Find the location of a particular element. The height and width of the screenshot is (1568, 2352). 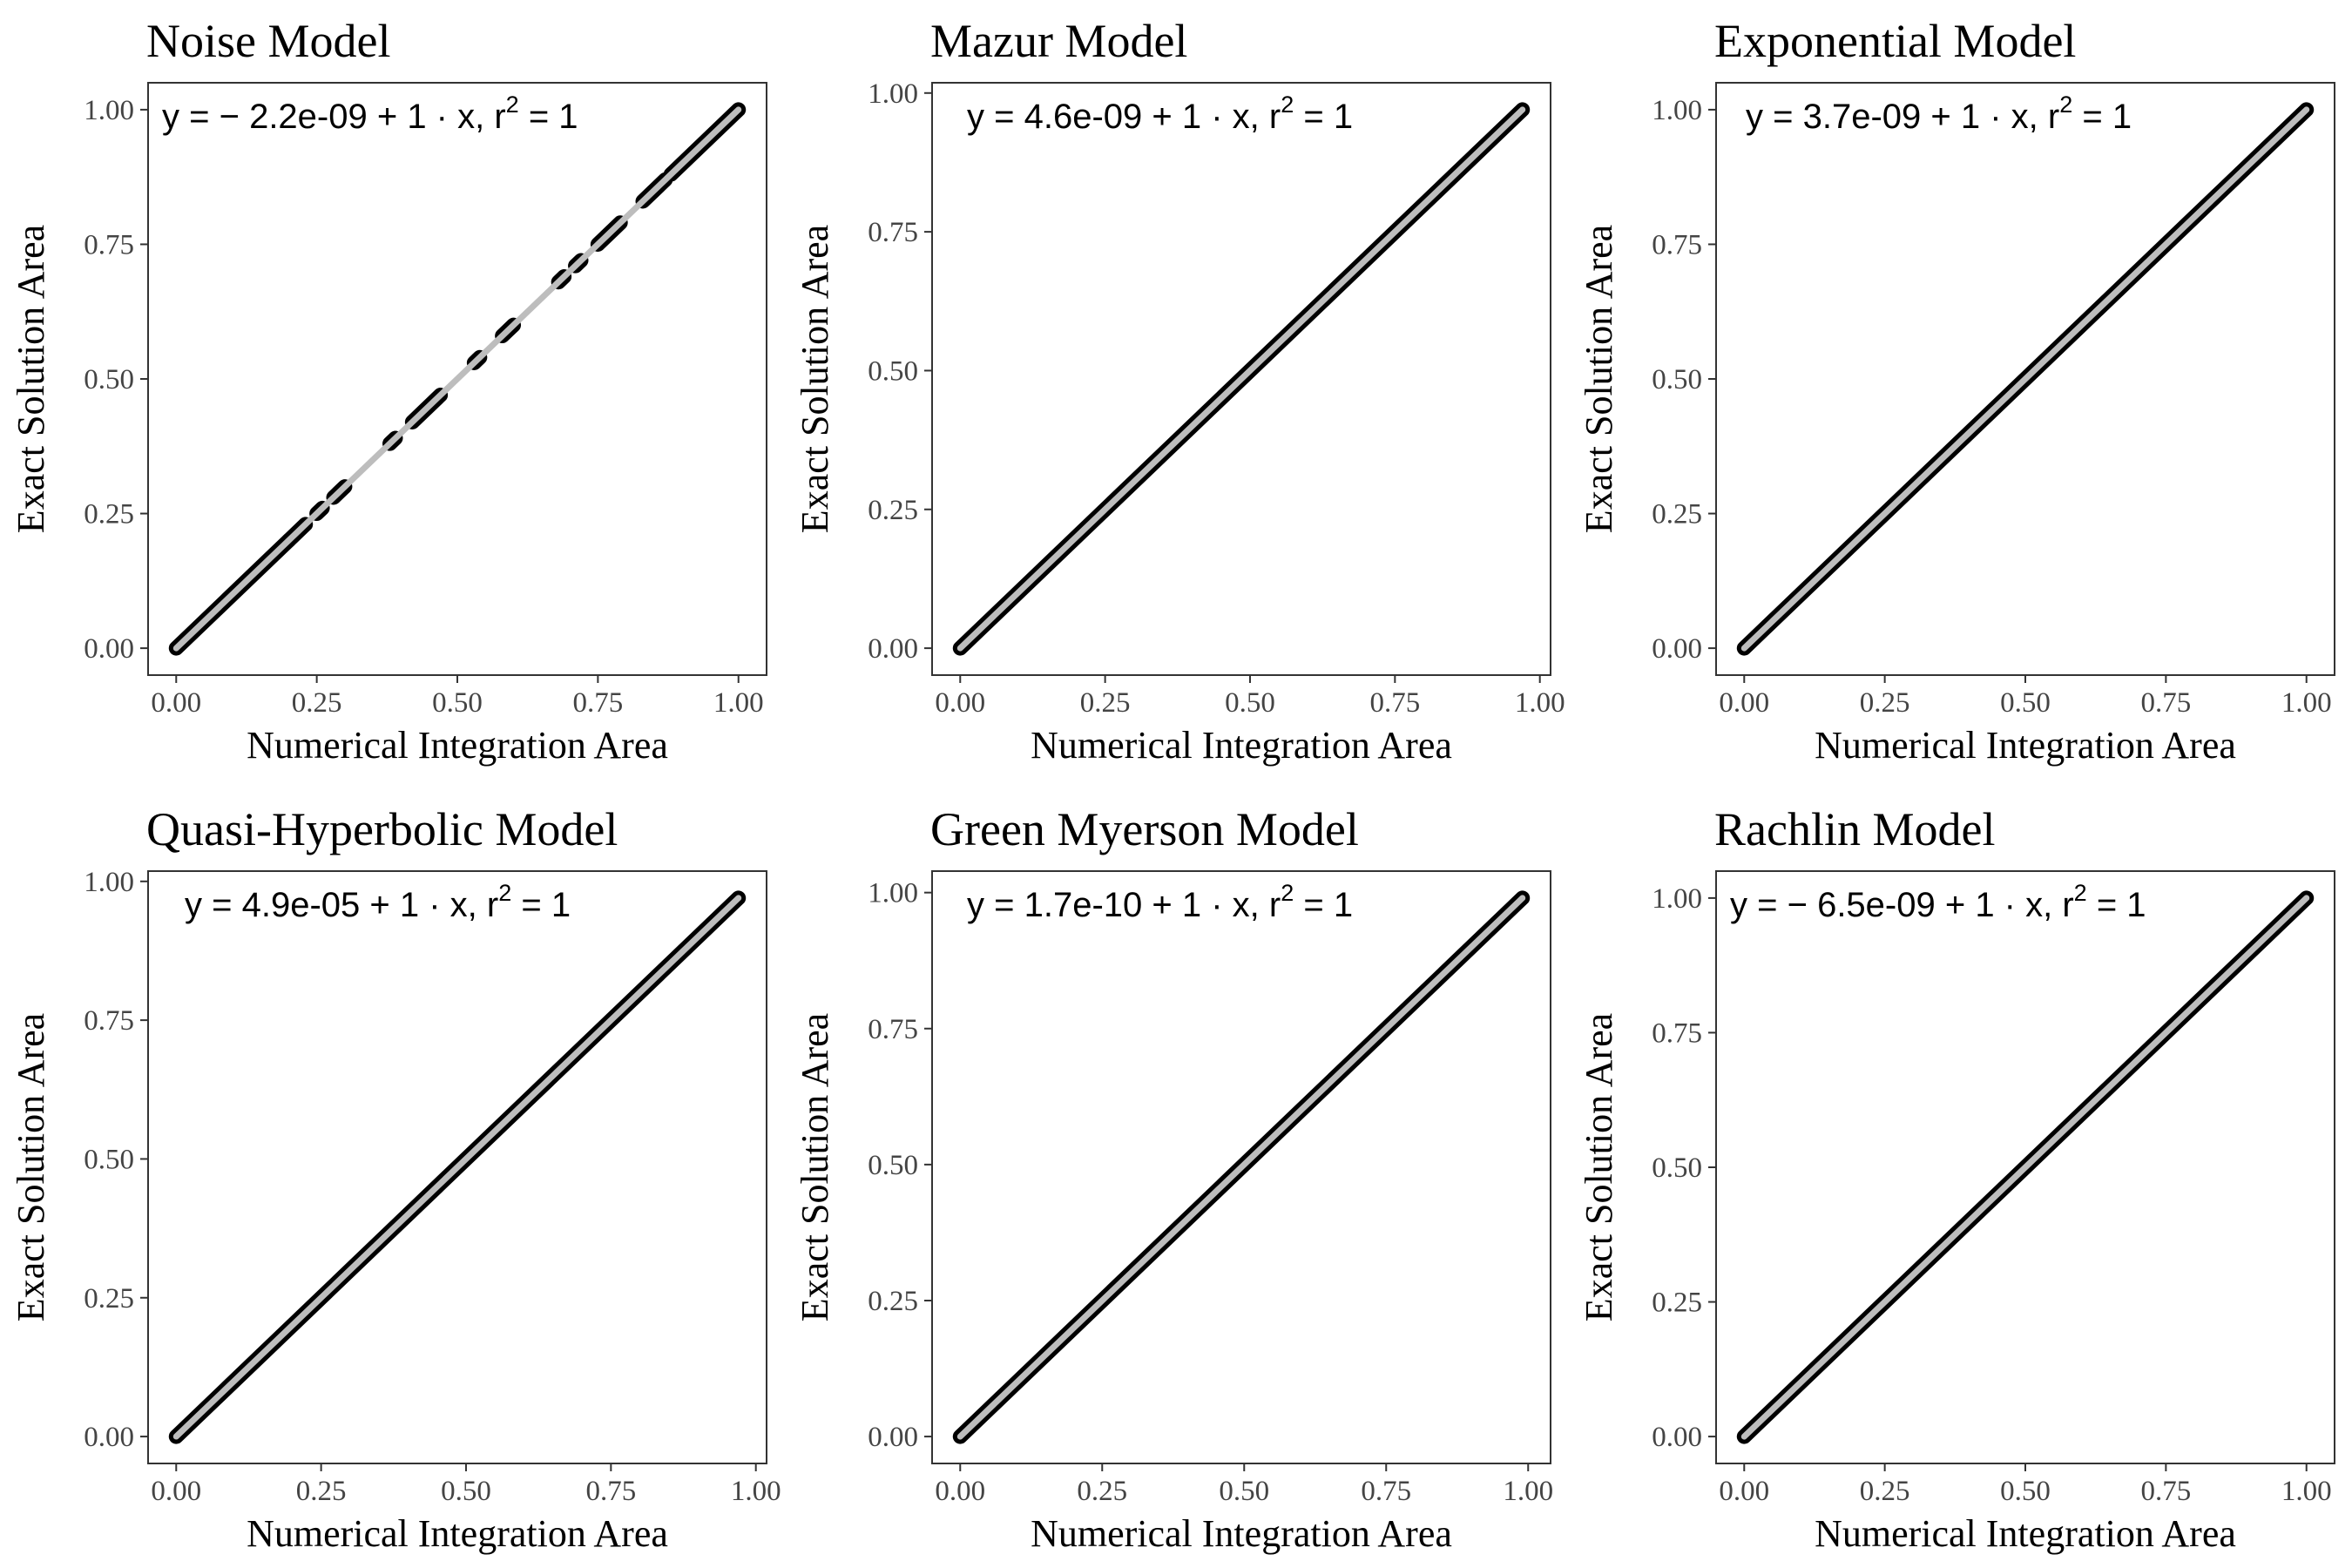

equation-intercept: 1.7e-10 is located at coordinates (1083, 905).